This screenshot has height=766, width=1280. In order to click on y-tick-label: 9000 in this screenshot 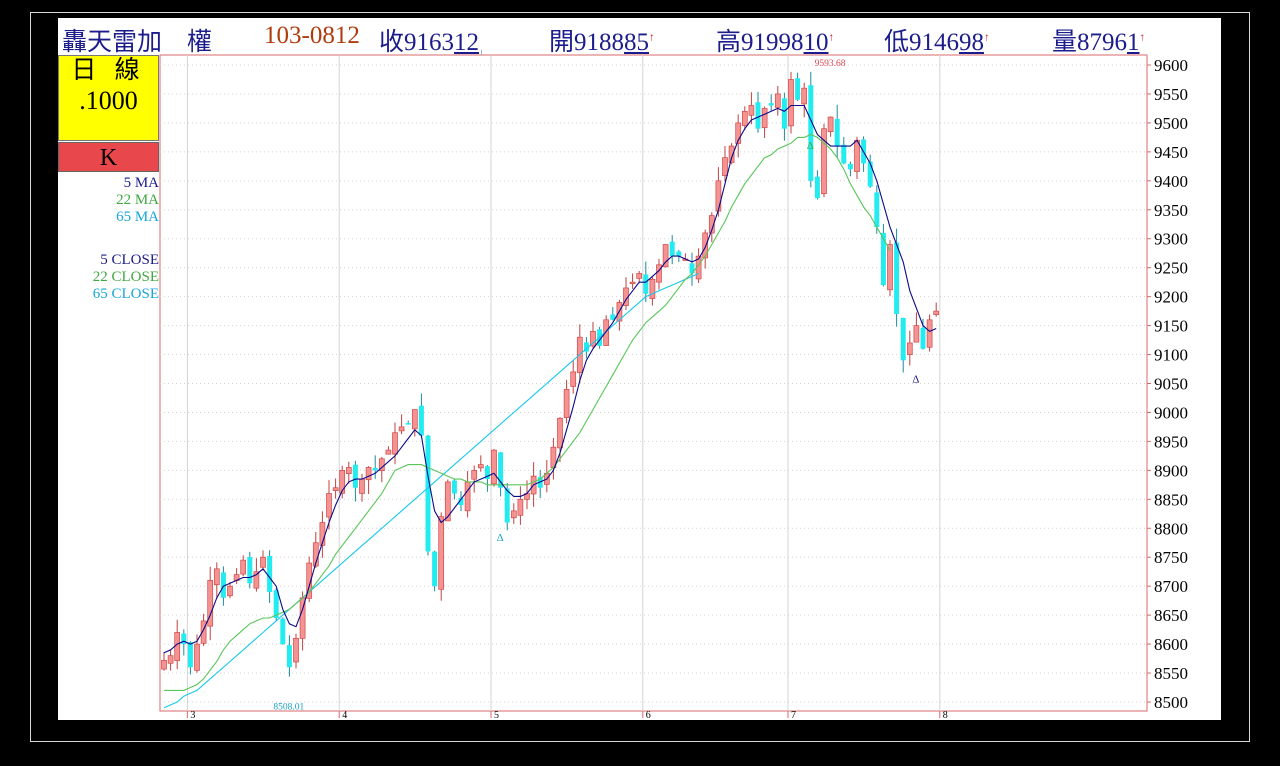, I will do `click(1171, 412)`.